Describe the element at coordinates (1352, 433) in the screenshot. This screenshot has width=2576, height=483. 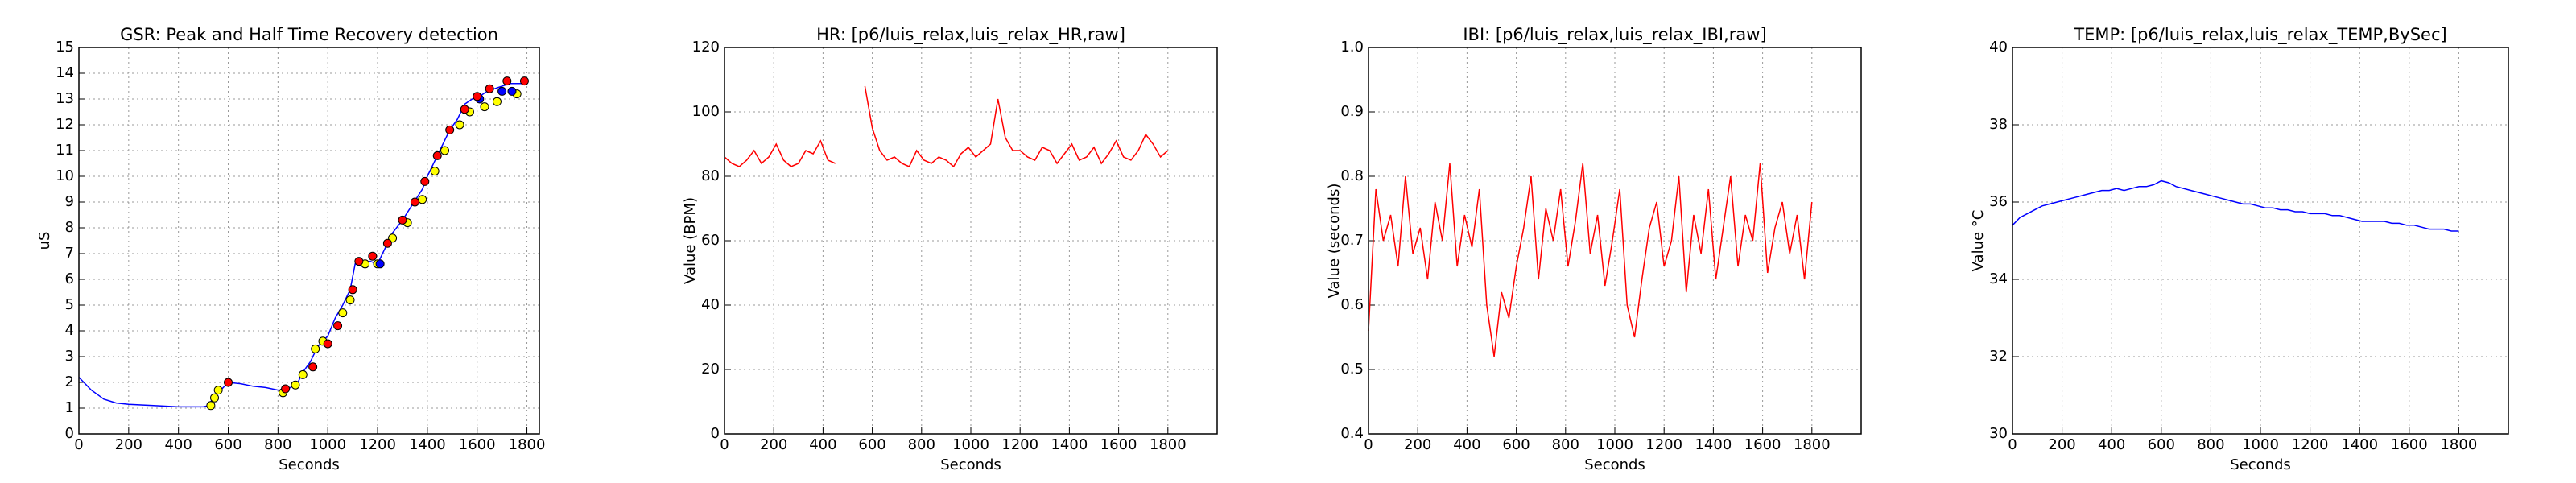
I see `y-tick-label: 0.4` at that location.